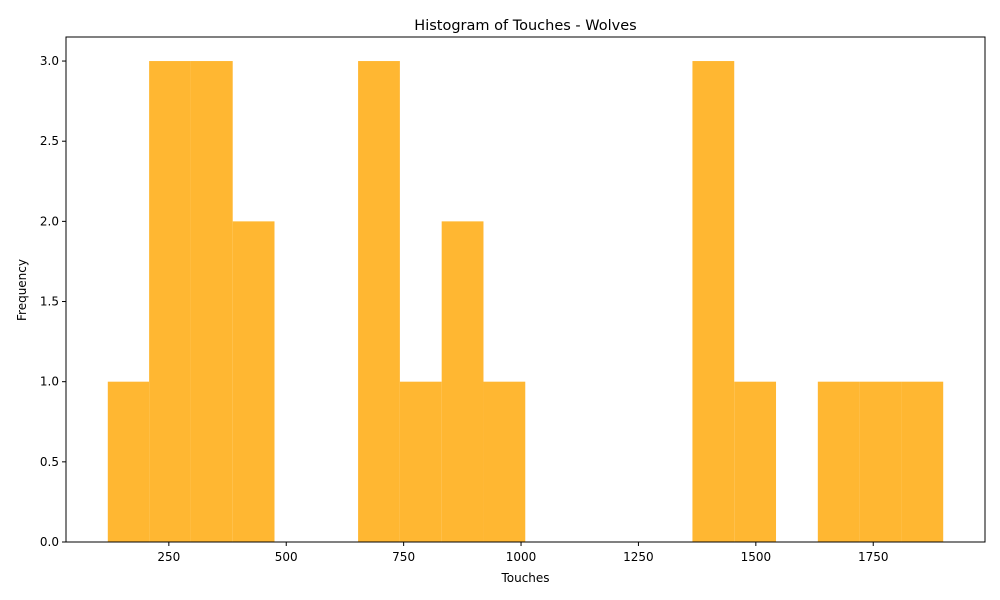 The height and width of the screenshot is (600, 1000). Describe the element at coordinates (49, 141) in the screenshot. I see `y-tick-label: 2.5` at that location.